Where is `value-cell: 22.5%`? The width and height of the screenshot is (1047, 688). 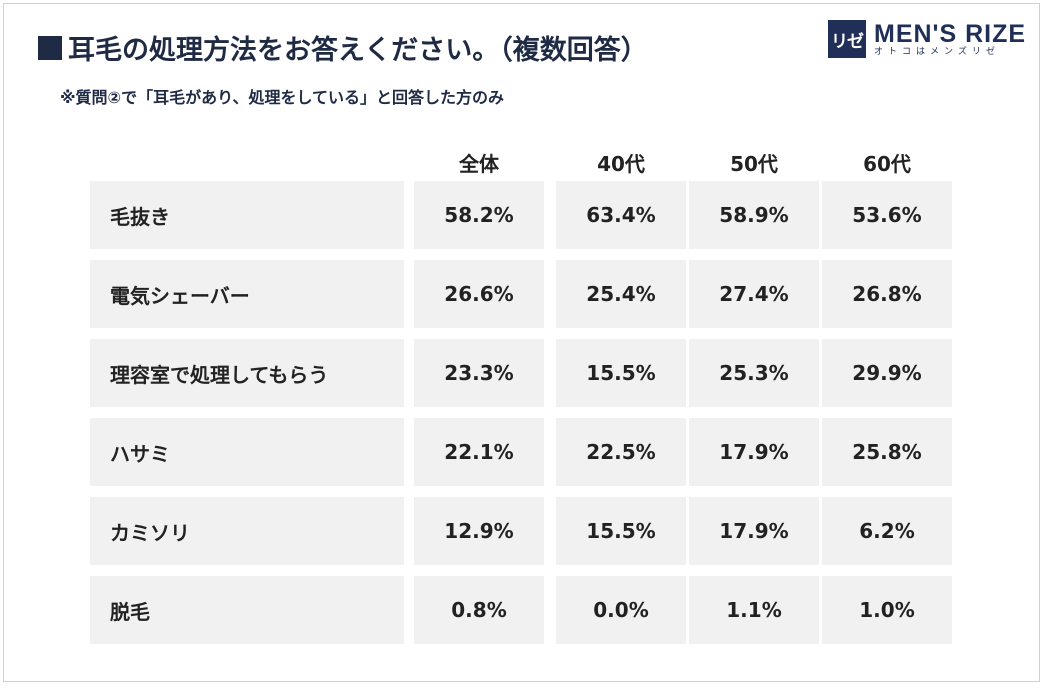 value-cell: 22.5% is located at coordinates (621, 452).